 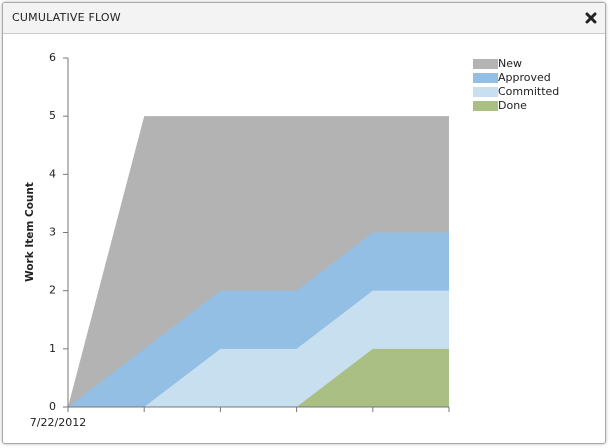 I want to click on close-button, so click(x=591, y=18).